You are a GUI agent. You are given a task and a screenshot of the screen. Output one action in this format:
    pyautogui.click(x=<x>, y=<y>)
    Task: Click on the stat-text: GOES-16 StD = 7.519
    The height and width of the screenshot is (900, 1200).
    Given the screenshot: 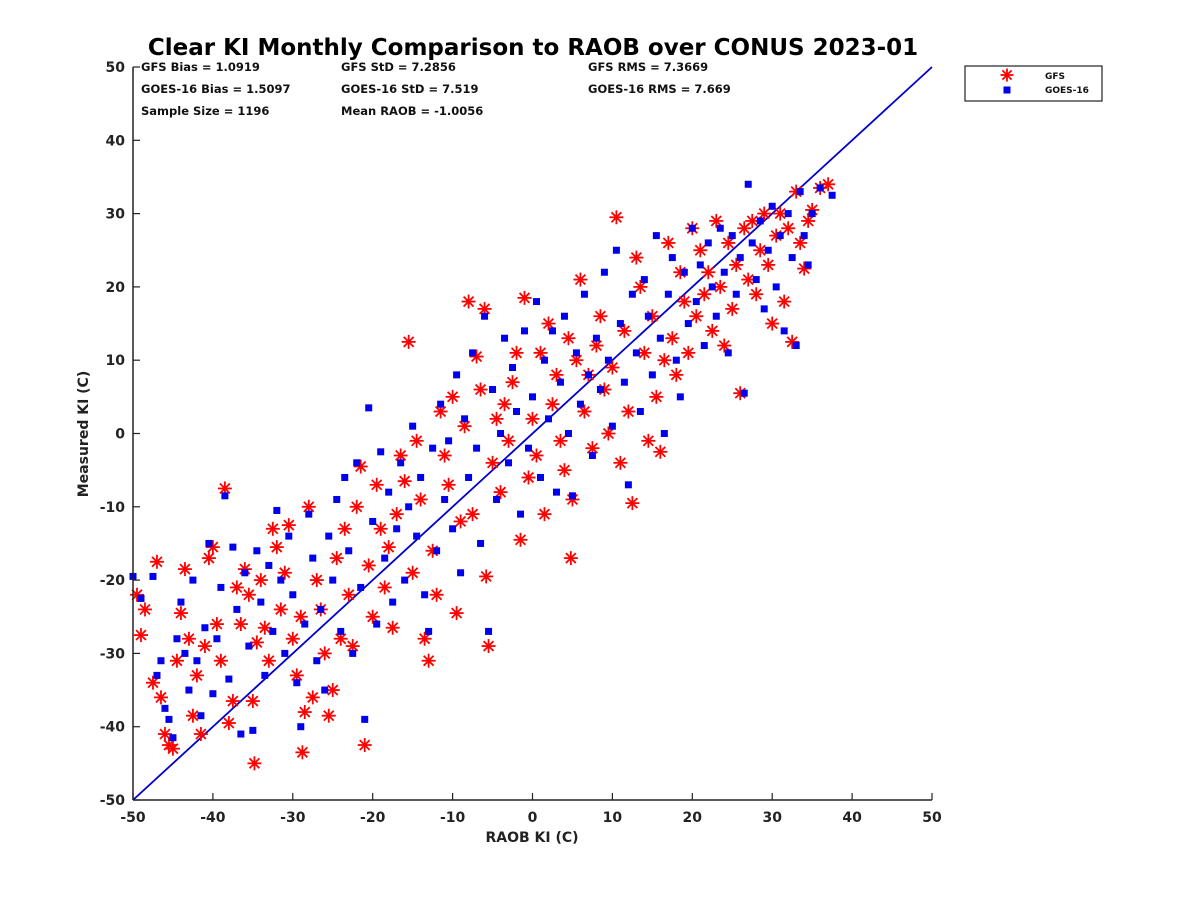 What is the action you would take?
    pyautogui.click(x=409, y=89)
    